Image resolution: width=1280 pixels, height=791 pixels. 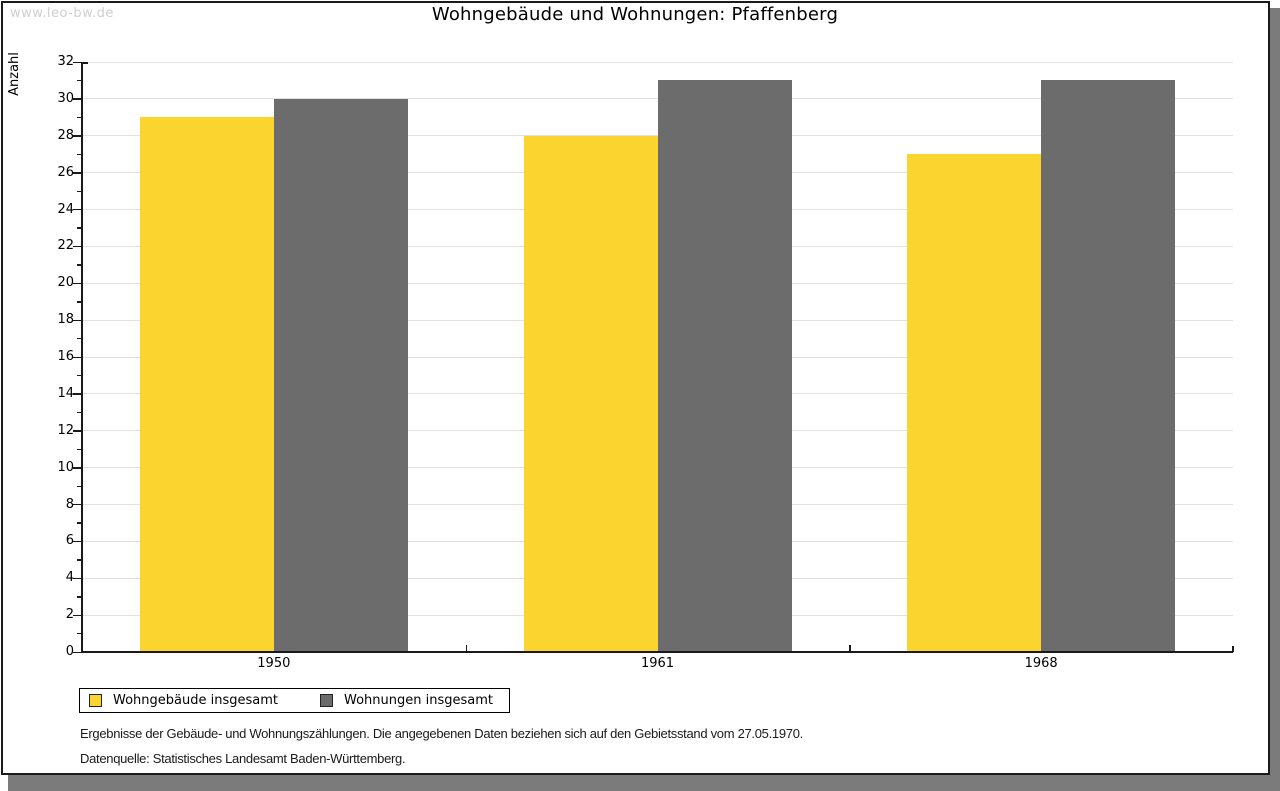 I want to click on x-tick-label-1961: 1961, so click(x=657, y=663).